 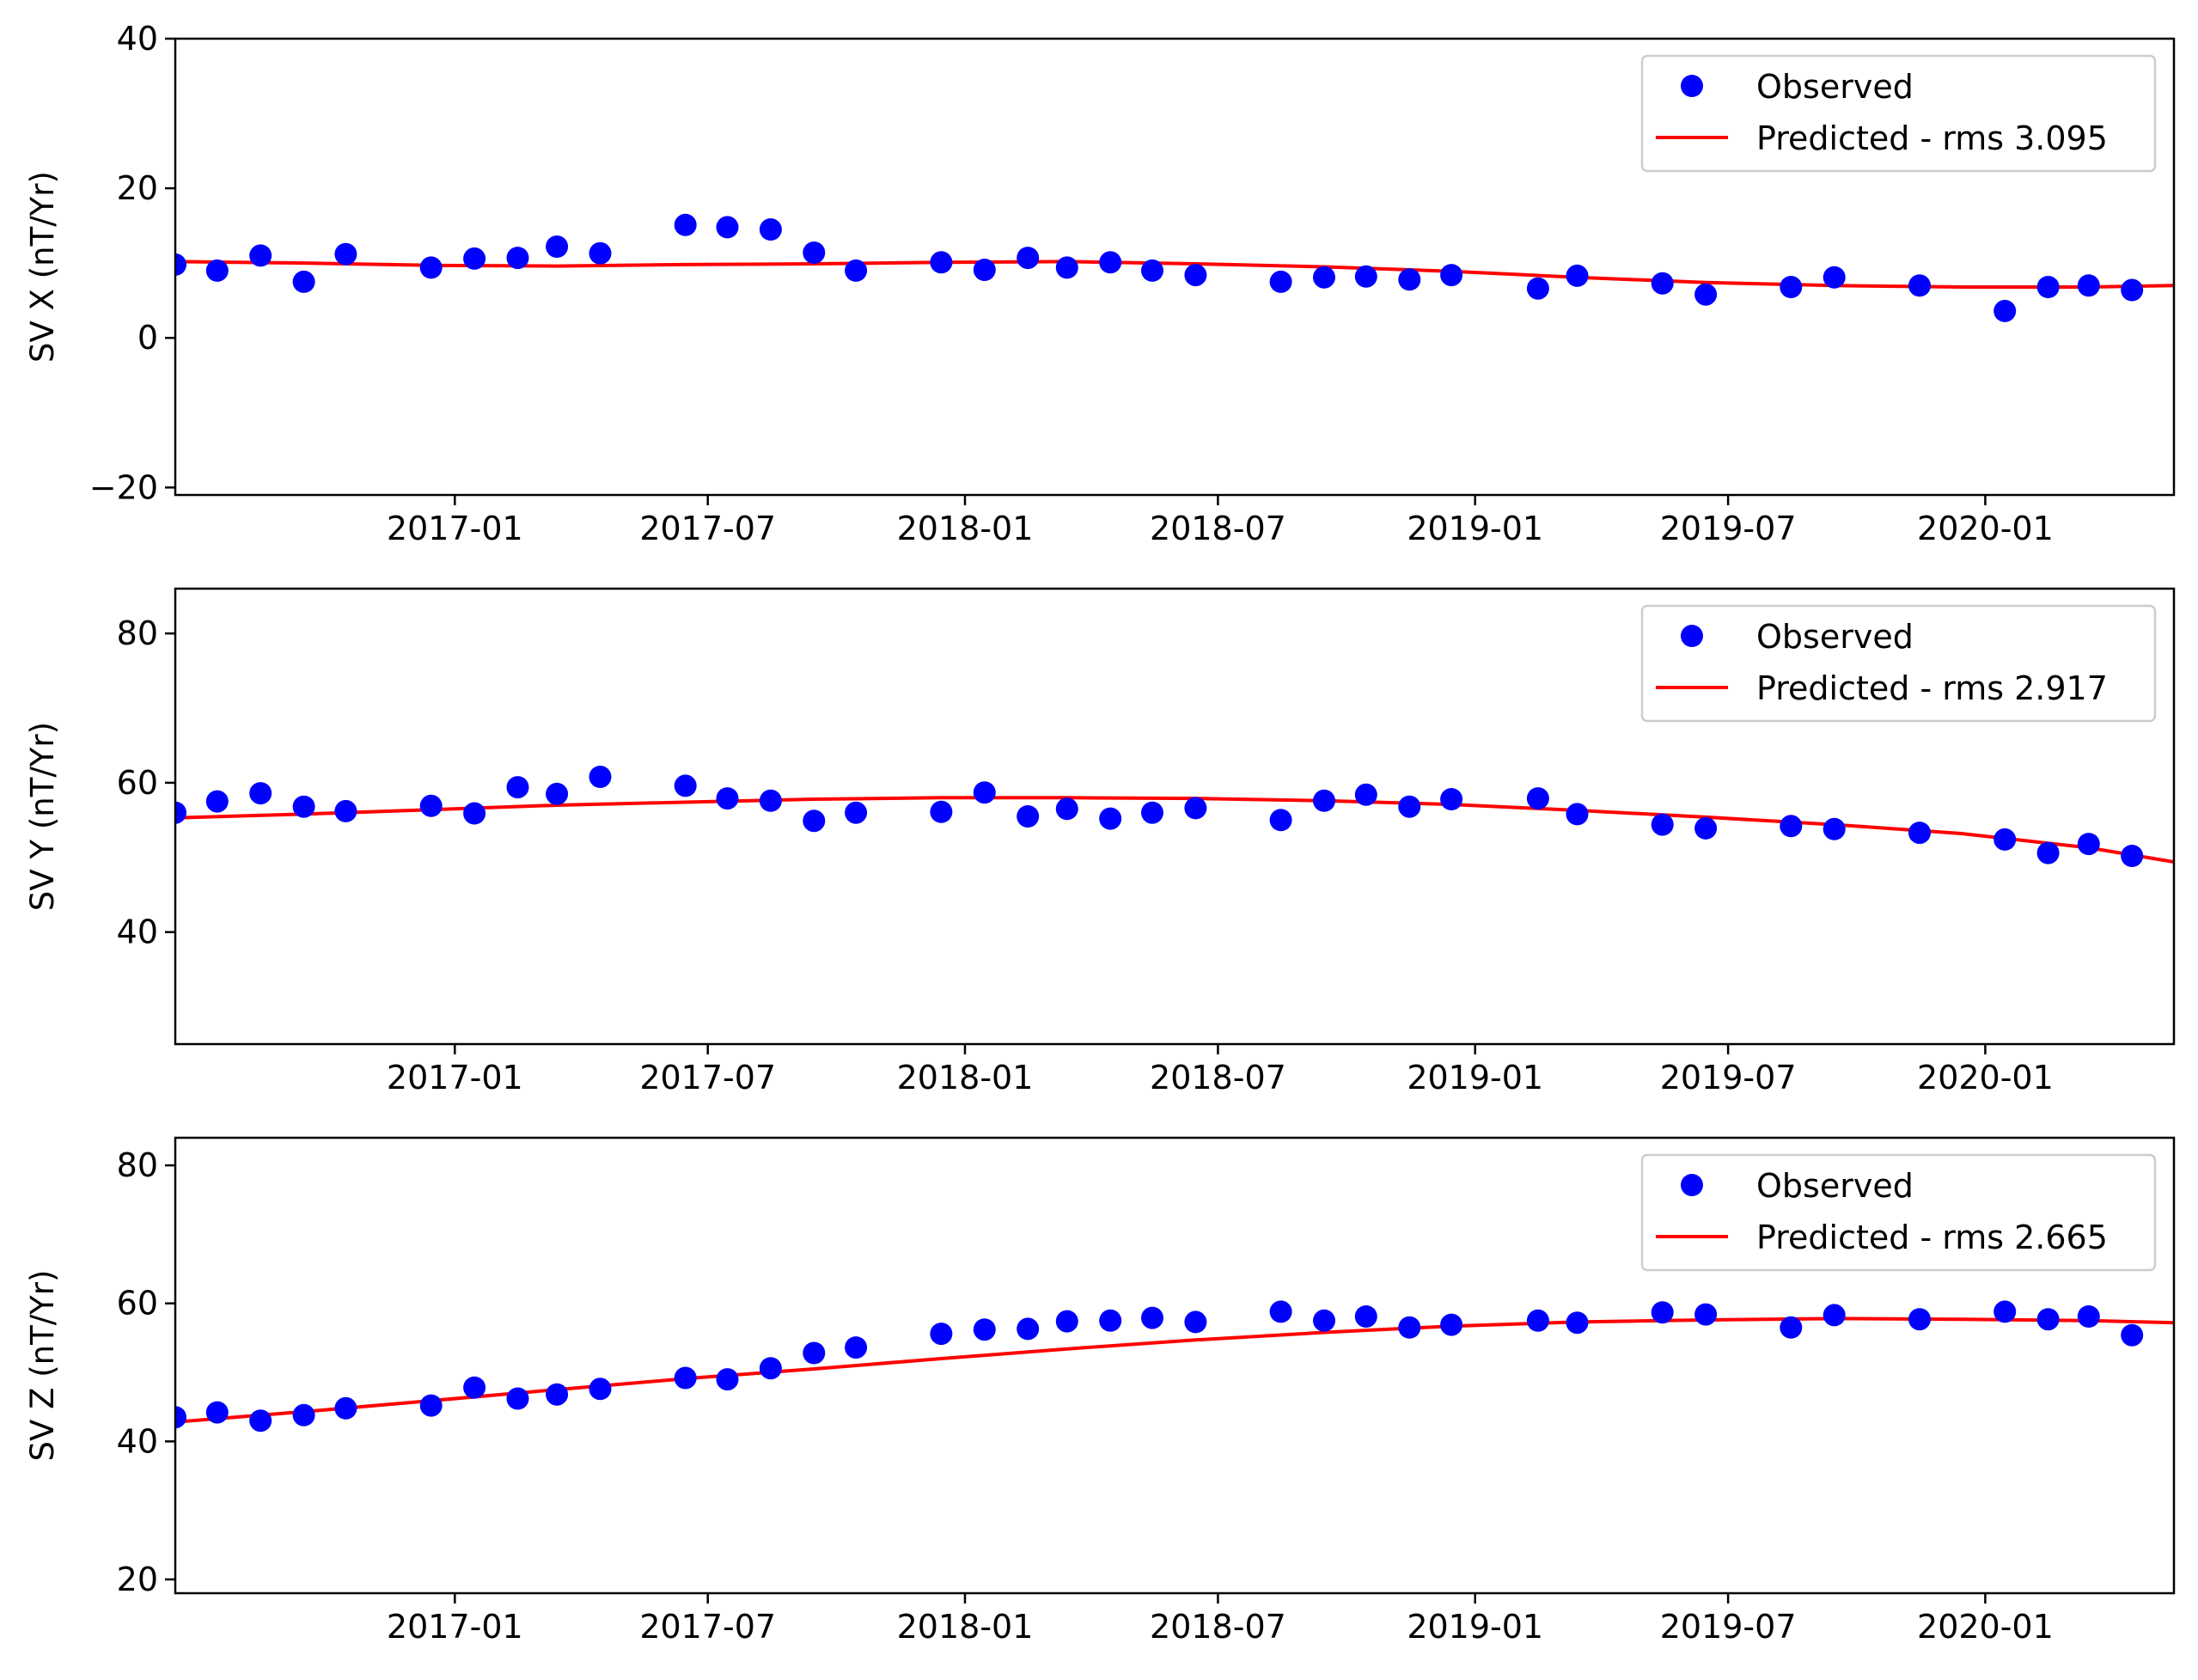 I want to click on x-tick-label: 2018-01, so click(x=965, y=1078).